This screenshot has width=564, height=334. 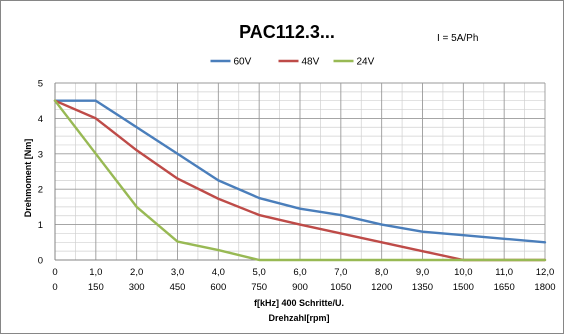 I want to click on x-tick-label: 3,0, so click(x=177, y=272).